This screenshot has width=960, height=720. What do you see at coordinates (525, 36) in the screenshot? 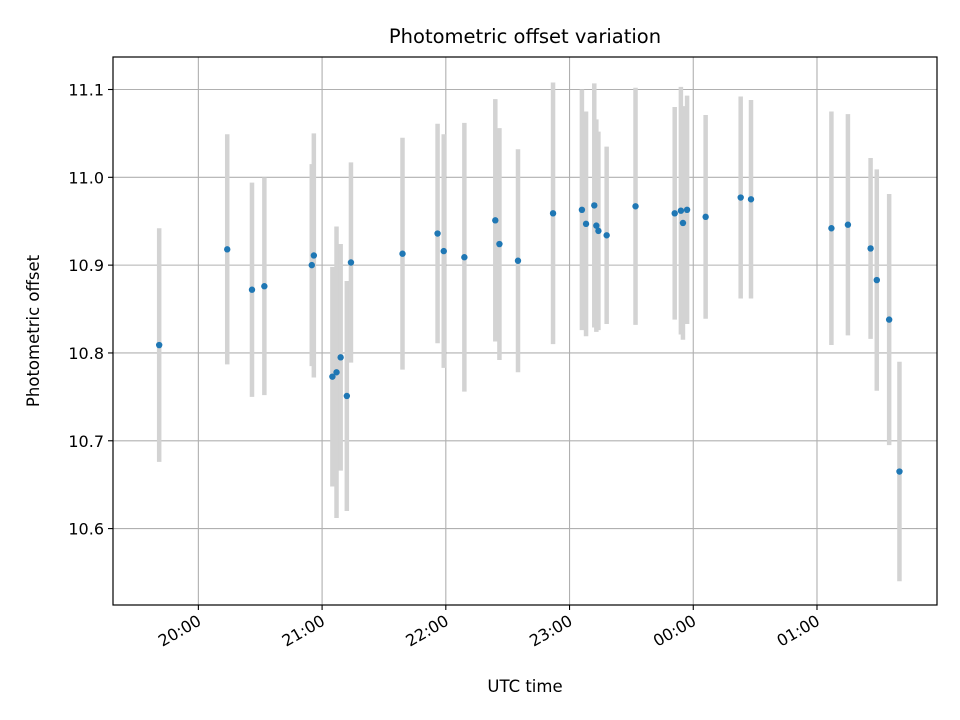
I see `chart-title: Photometric offset variation` at bounding box center [525, 36].